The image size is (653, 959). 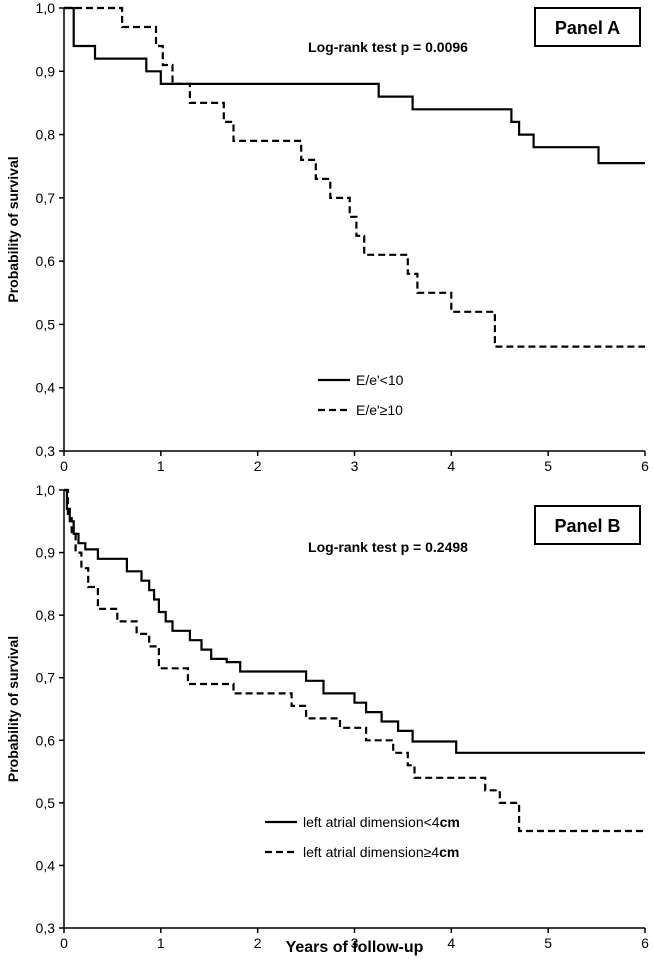 I want to click on legend-label: left atrial dimension≥4cm, so click(x=381, y=852).